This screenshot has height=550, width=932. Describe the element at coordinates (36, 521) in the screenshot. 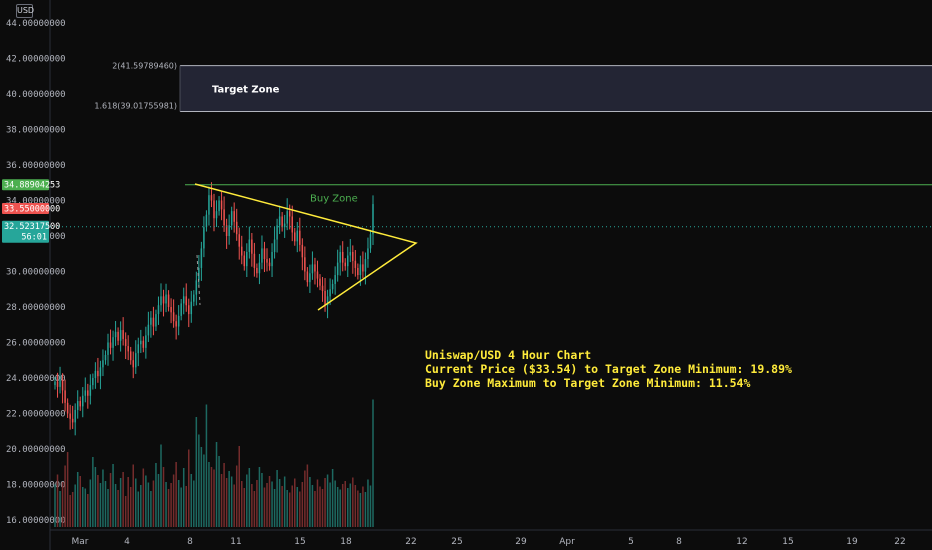

I see `y-tick-label: 16.00000000` at that location.